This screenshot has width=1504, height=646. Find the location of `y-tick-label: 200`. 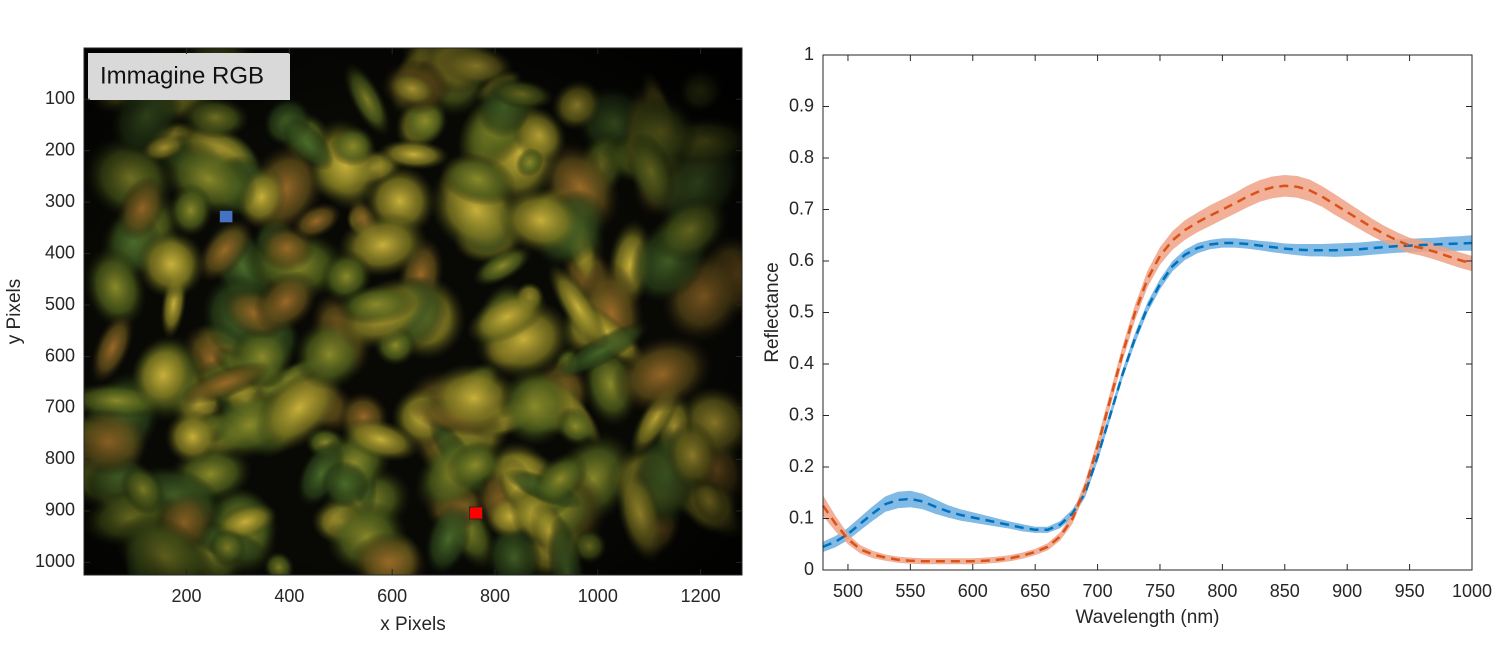

y-tick-label: 200 is located at coordinates (60, 149).